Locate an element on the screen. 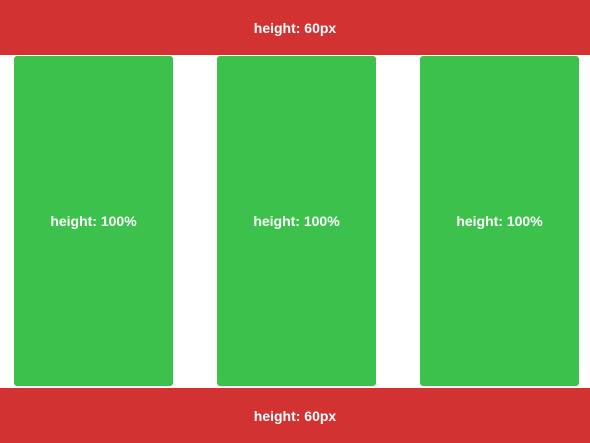 Image resolution: width=590 pixels, height=443 pixels. header-label: height: 60px is located at coordinates (295, 27).